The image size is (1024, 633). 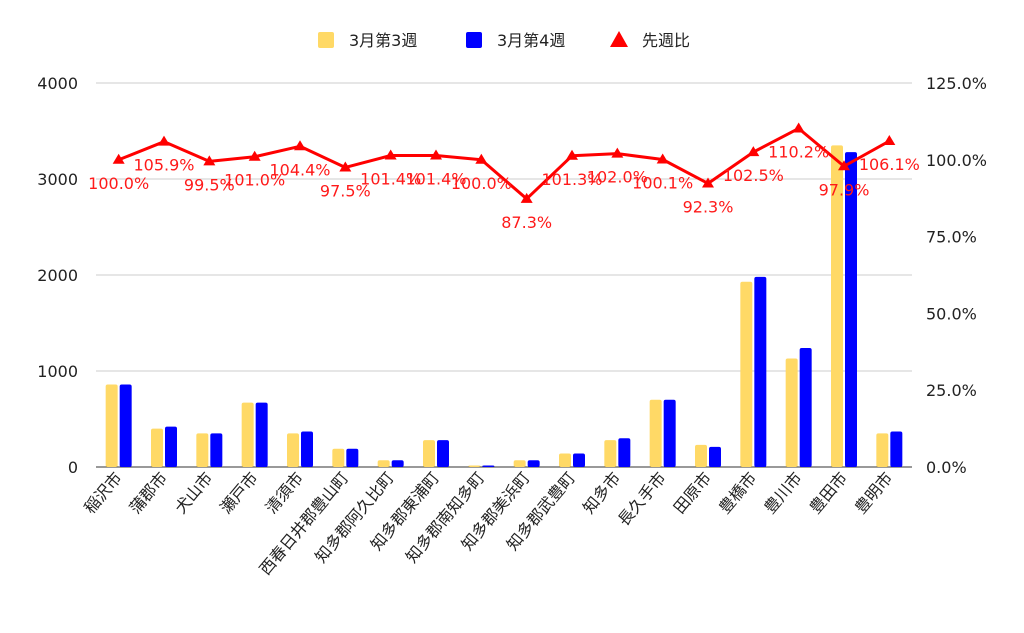 What do you see at coordinates (354, 517) in the screenshot?
I see `category-label: 知多郡阿久比町` at bounding box center [354, 517].